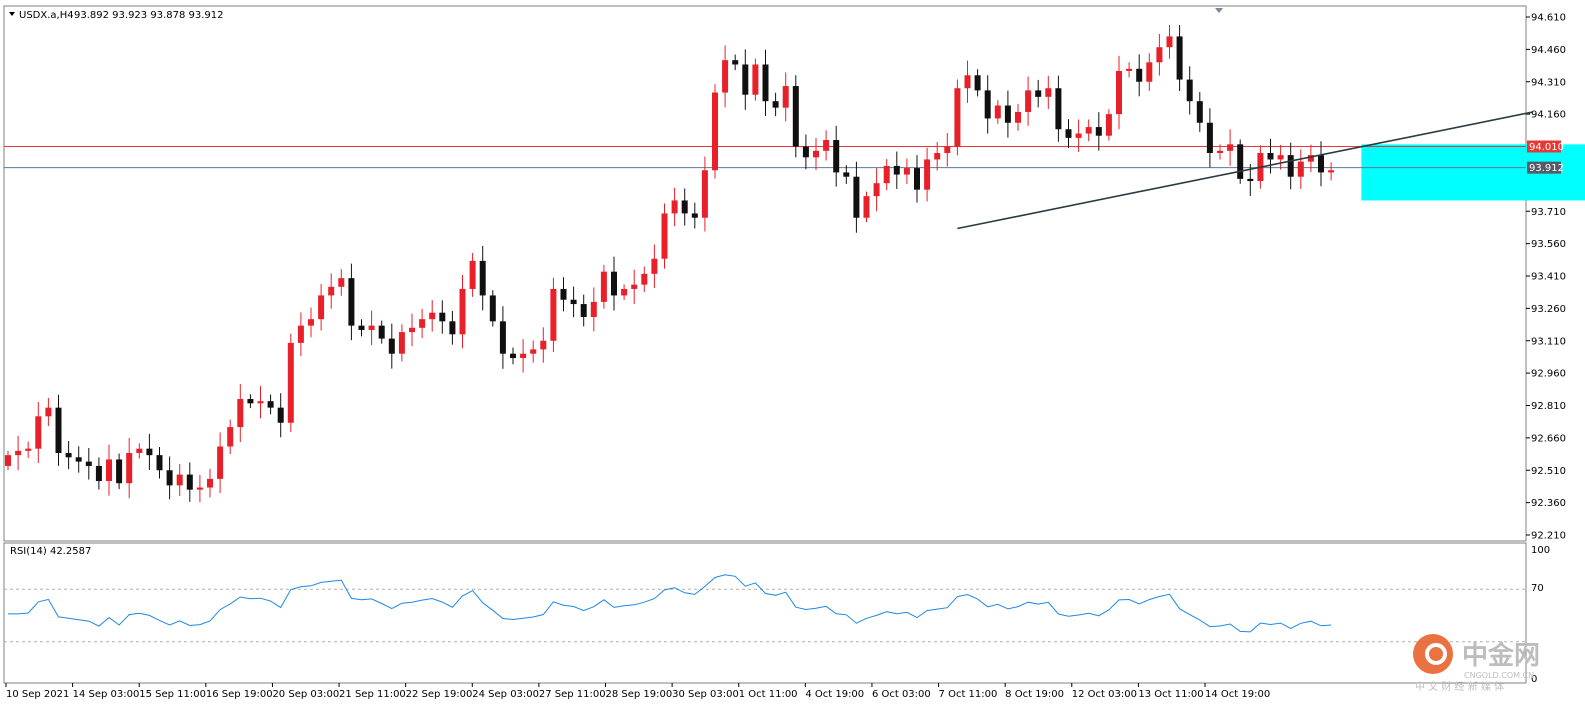 The image size is (1585, 714). Describe the element at coordinates (439, 694) in the screenshot. I see `time-tick-label: 22 Sep 19:00` at that location.